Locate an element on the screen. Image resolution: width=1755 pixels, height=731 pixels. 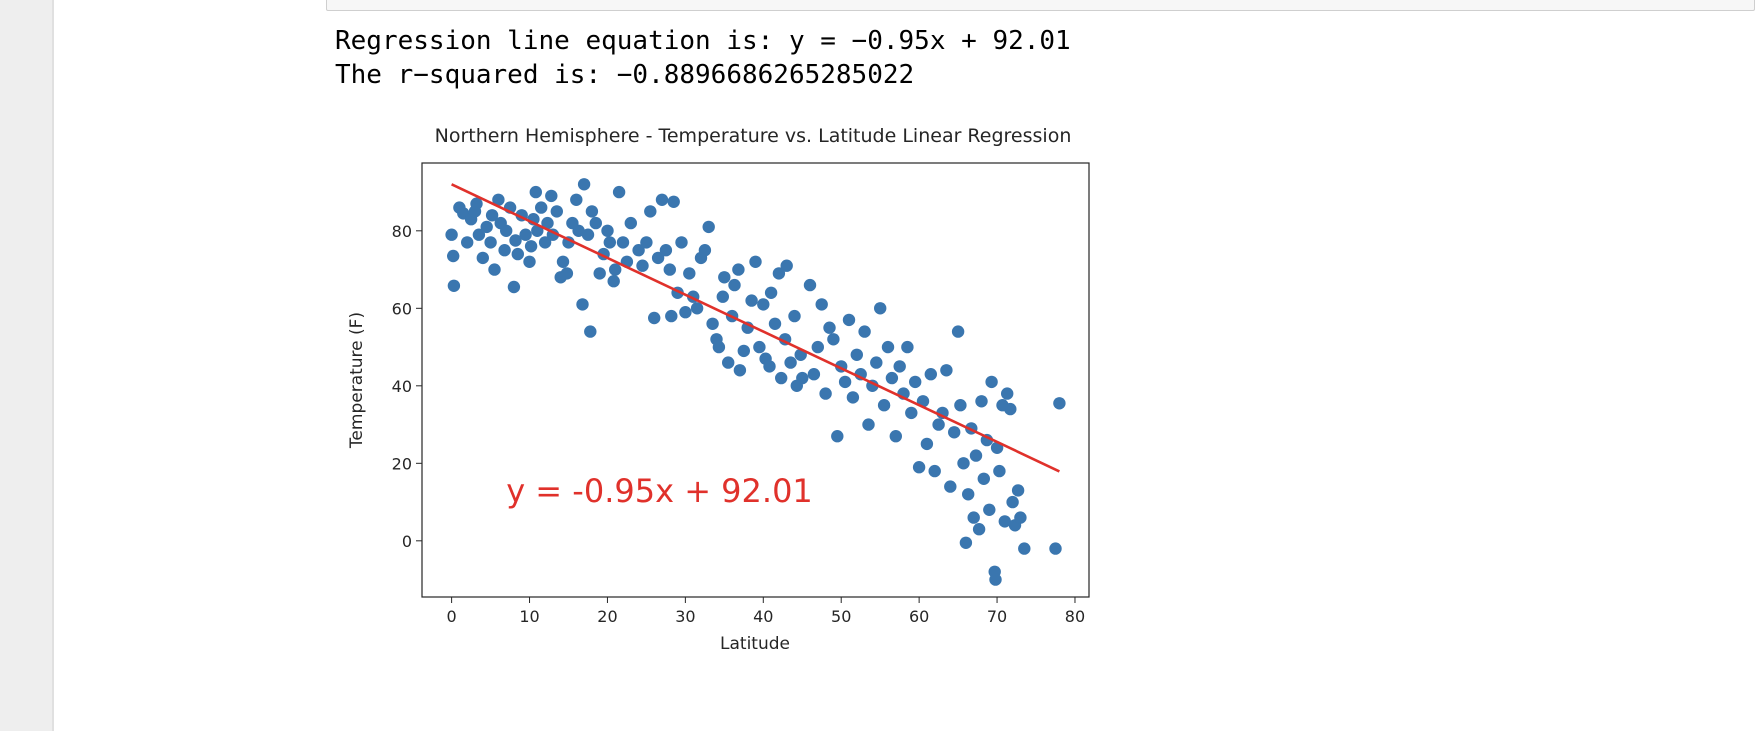
x-tick-label: 20 is located at coordinates (607, 616).